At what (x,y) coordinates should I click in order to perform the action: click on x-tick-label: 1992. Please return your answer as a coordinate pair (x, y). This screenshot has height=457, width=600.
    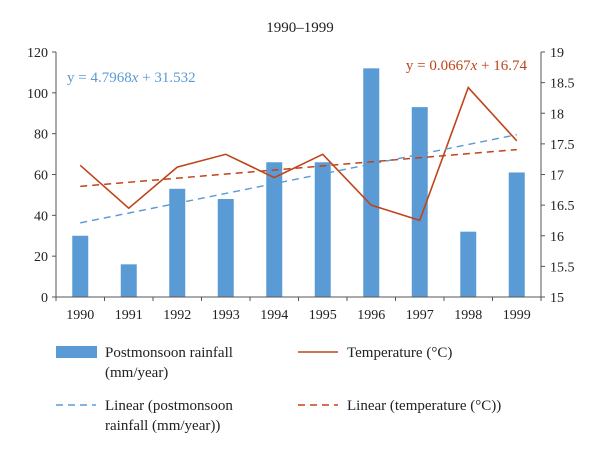
    Looking at the image, I should click on (177, 315).